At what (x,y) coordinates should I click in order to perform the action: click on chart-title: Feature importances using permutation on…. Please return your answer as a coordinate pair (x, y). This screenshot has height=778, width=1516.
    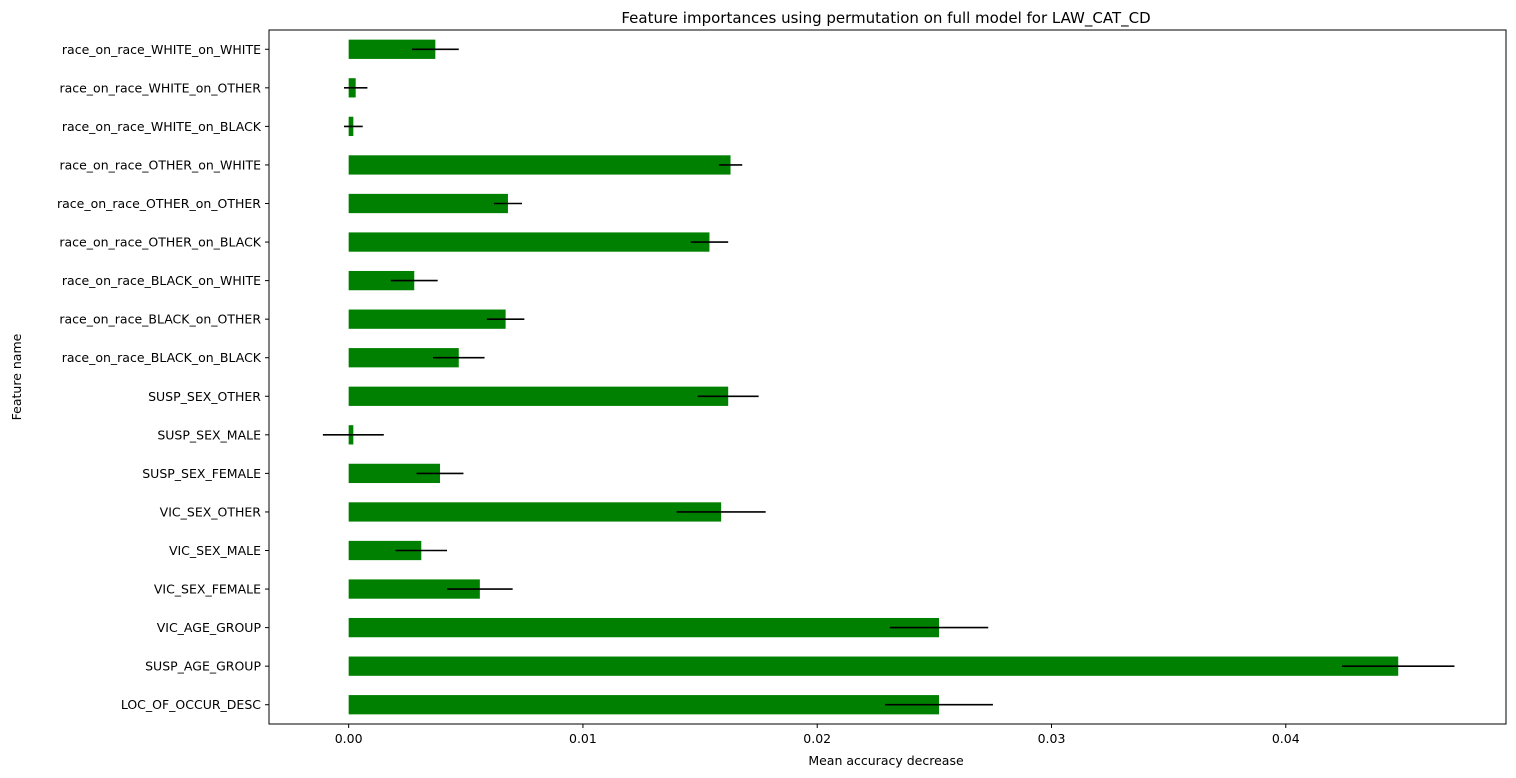
    Looking at the image, I should click on (885, 18).